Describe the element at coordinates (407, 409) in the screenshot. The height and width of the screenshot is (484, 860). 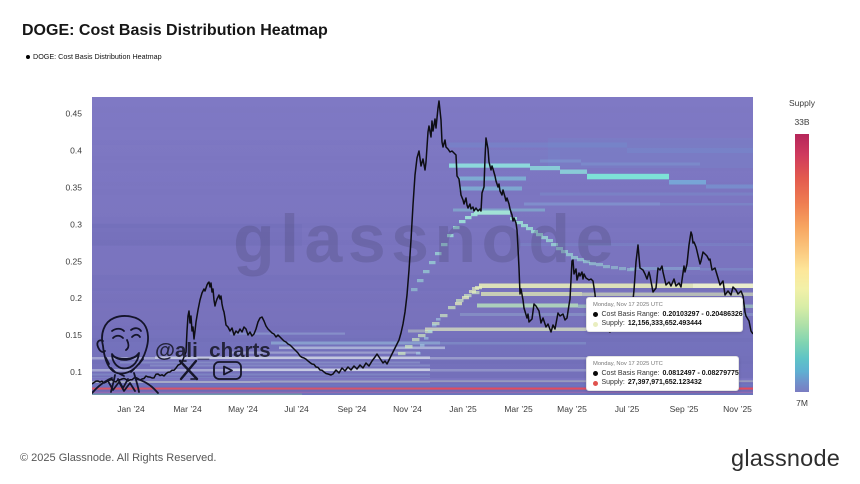
I see `svg-text: Nov ’24` at that location.